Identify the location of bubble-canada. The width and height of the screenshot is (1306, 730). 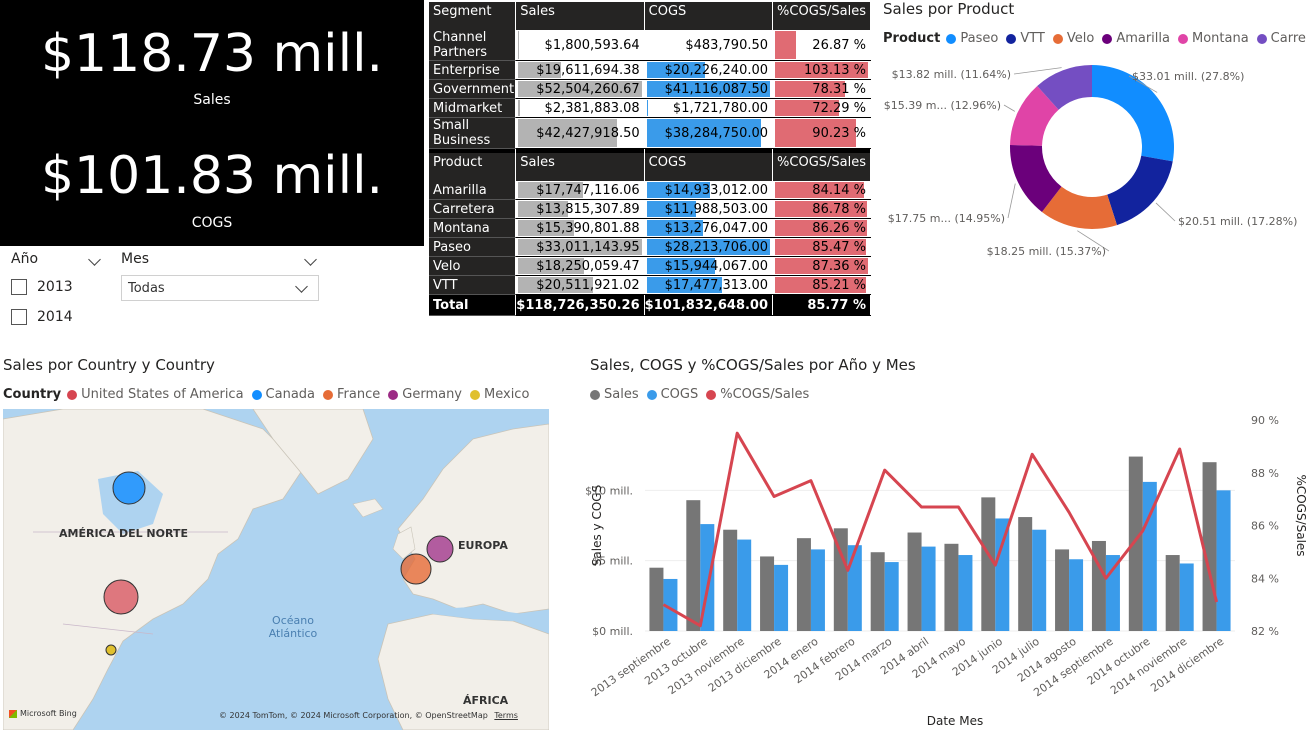
(129, 488).